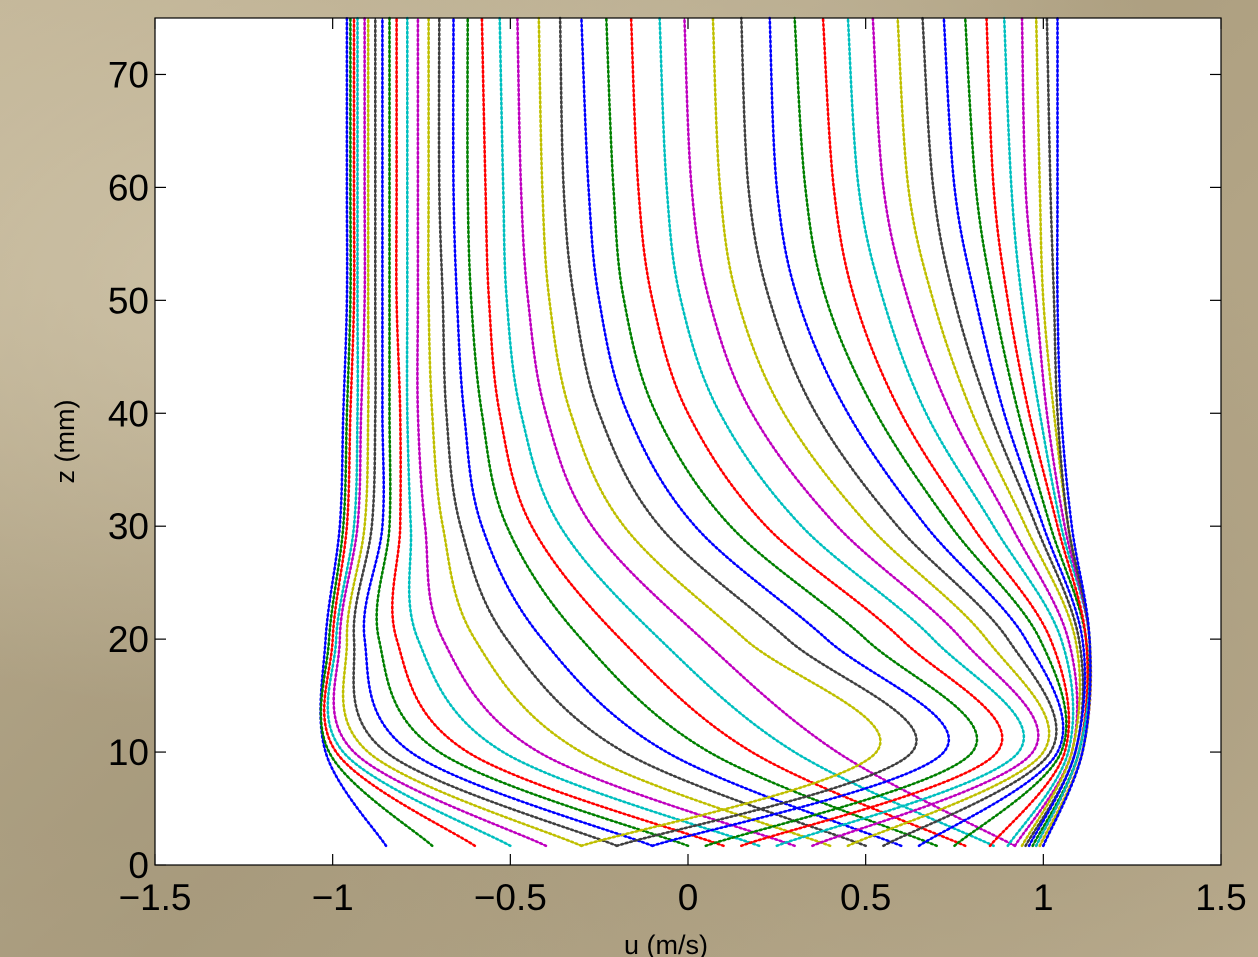 The image size is (1258, 957). I want to click on y-tick-label: 0, so click(138, 865).